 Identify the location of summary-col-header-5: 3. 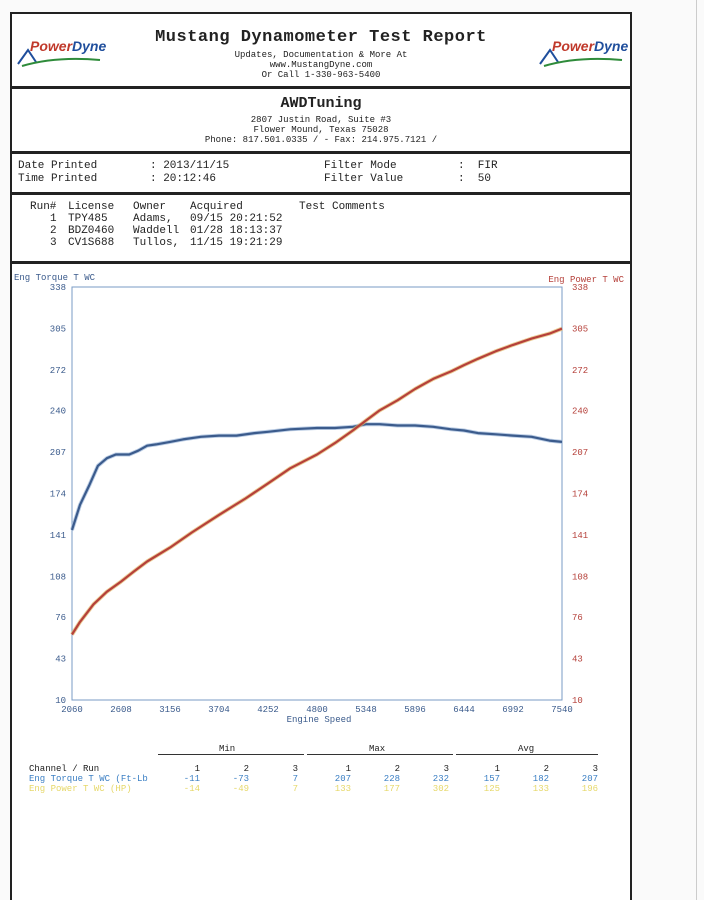
(446, 769).